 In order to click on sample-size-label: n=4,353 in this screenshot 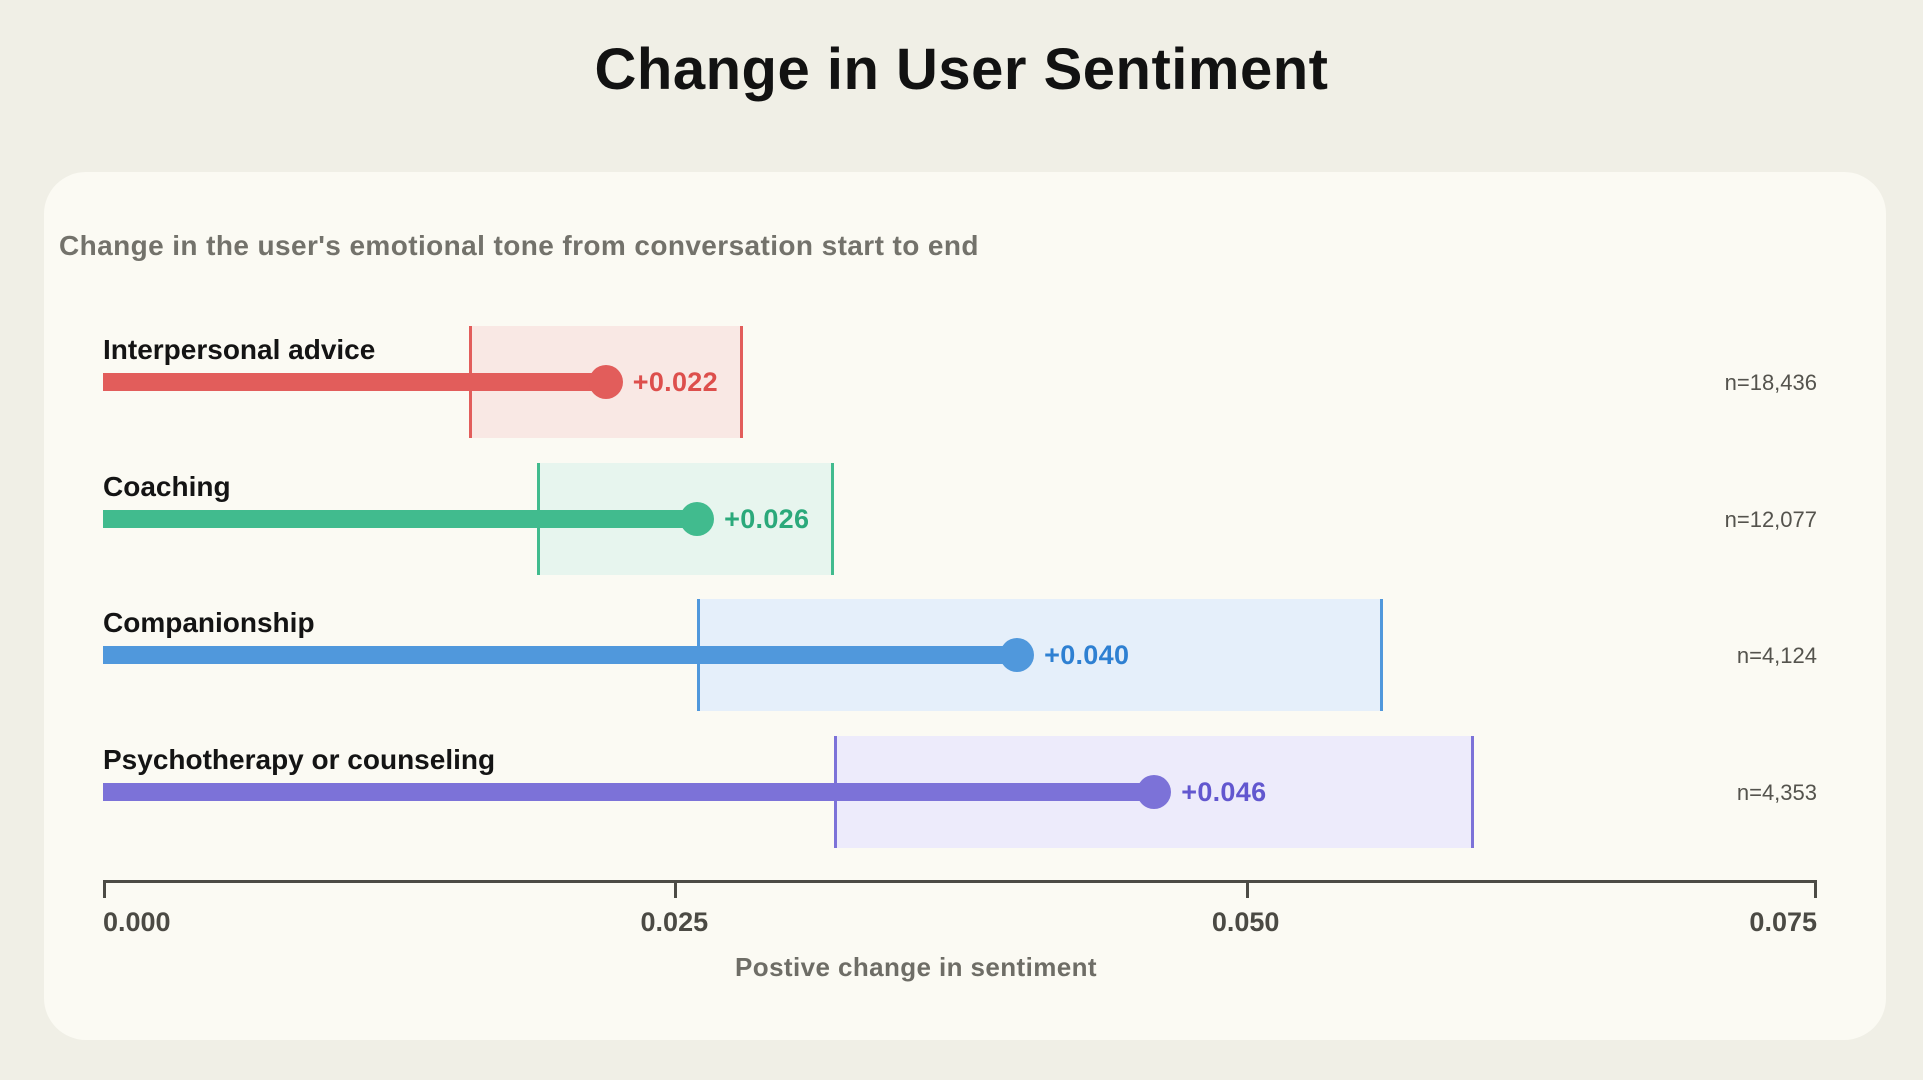, I will do `click(1776, 792)`.